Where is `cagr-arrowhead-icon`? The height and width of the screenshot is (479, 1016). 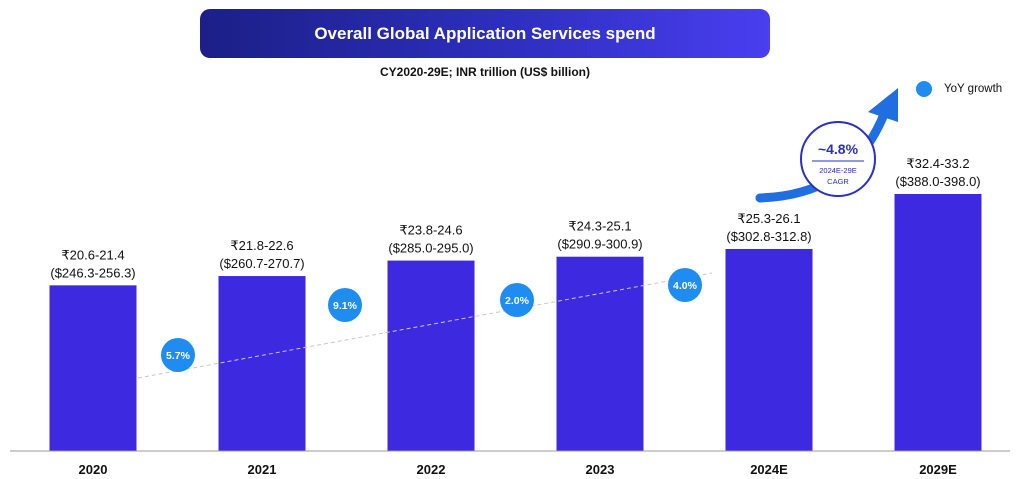 cagr-arrowhead-icon is located at coordinates (883, 105).